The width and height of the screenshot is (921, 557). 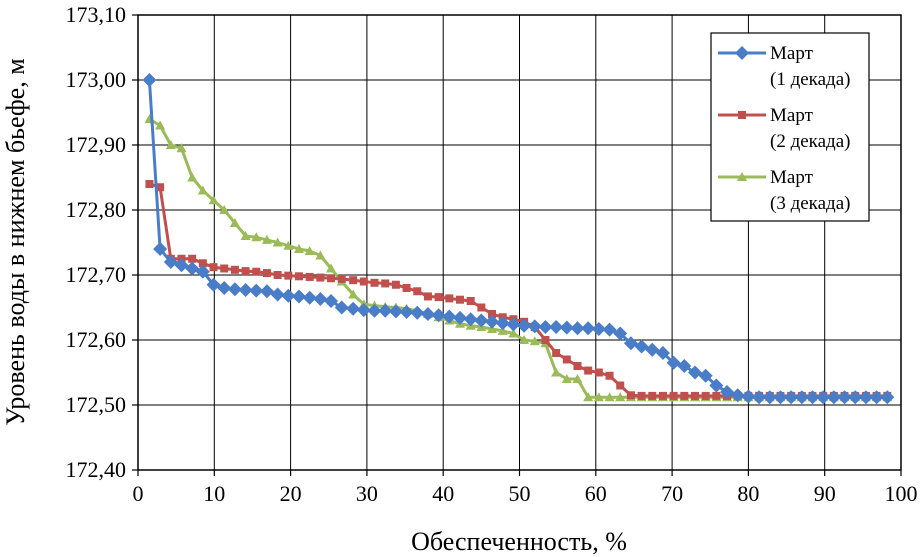 What do you see at coordinates (784, 66) in the screenshot?
I see `legend-item-1: Март (1 декада)` at bounding box center [784, 66].